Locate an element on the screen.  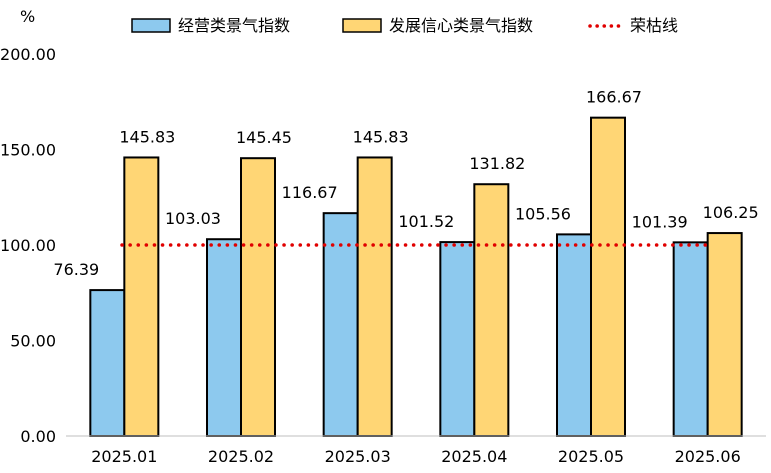
y-tick-label: 200.00 is located at coordinates (28, 54).